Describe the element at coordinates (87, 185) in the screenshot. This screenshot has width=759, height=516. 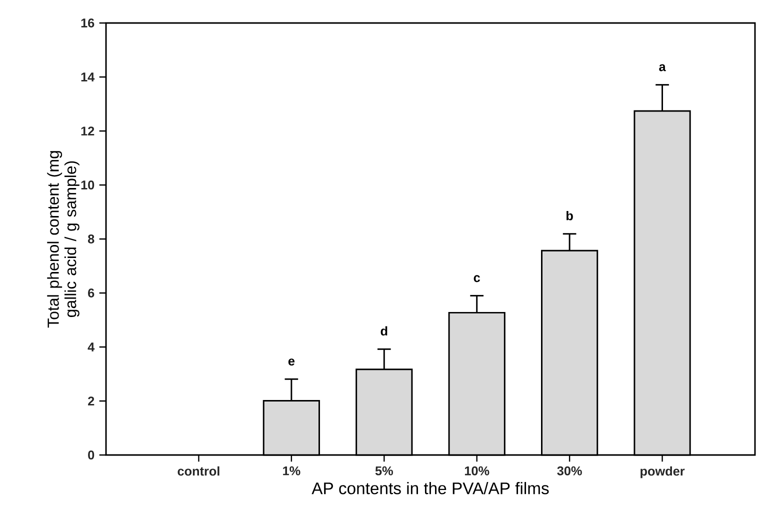
I see `y-tick-label: 10` at that location.